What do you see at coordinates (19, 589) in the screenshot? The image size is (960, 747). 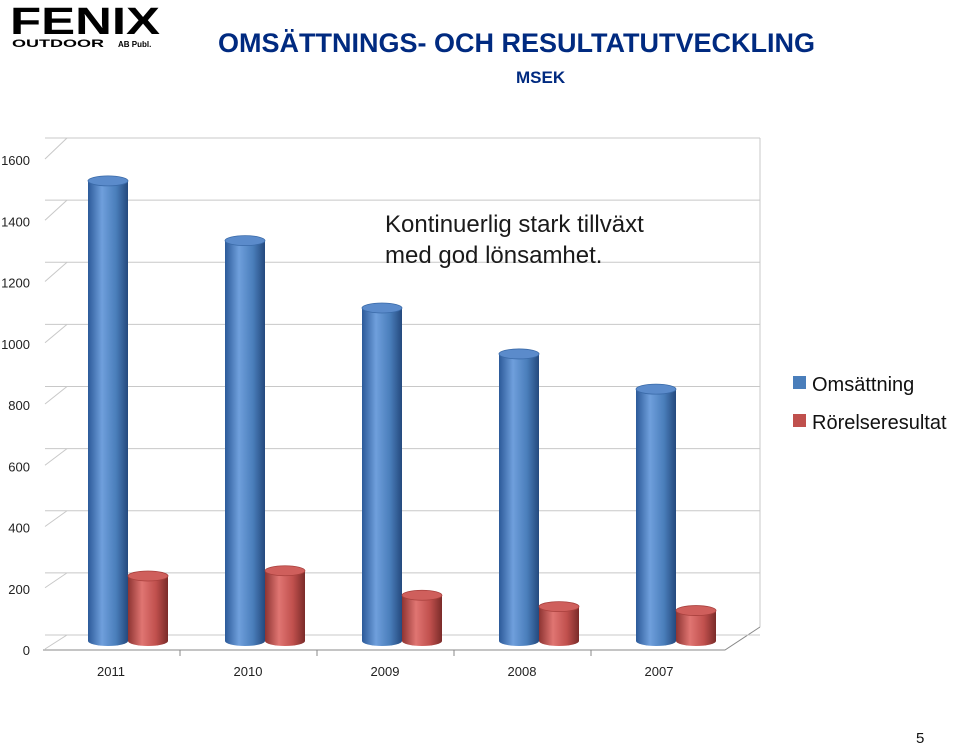 I see `y-tick-label: 200` at bounding box center [19, 589].